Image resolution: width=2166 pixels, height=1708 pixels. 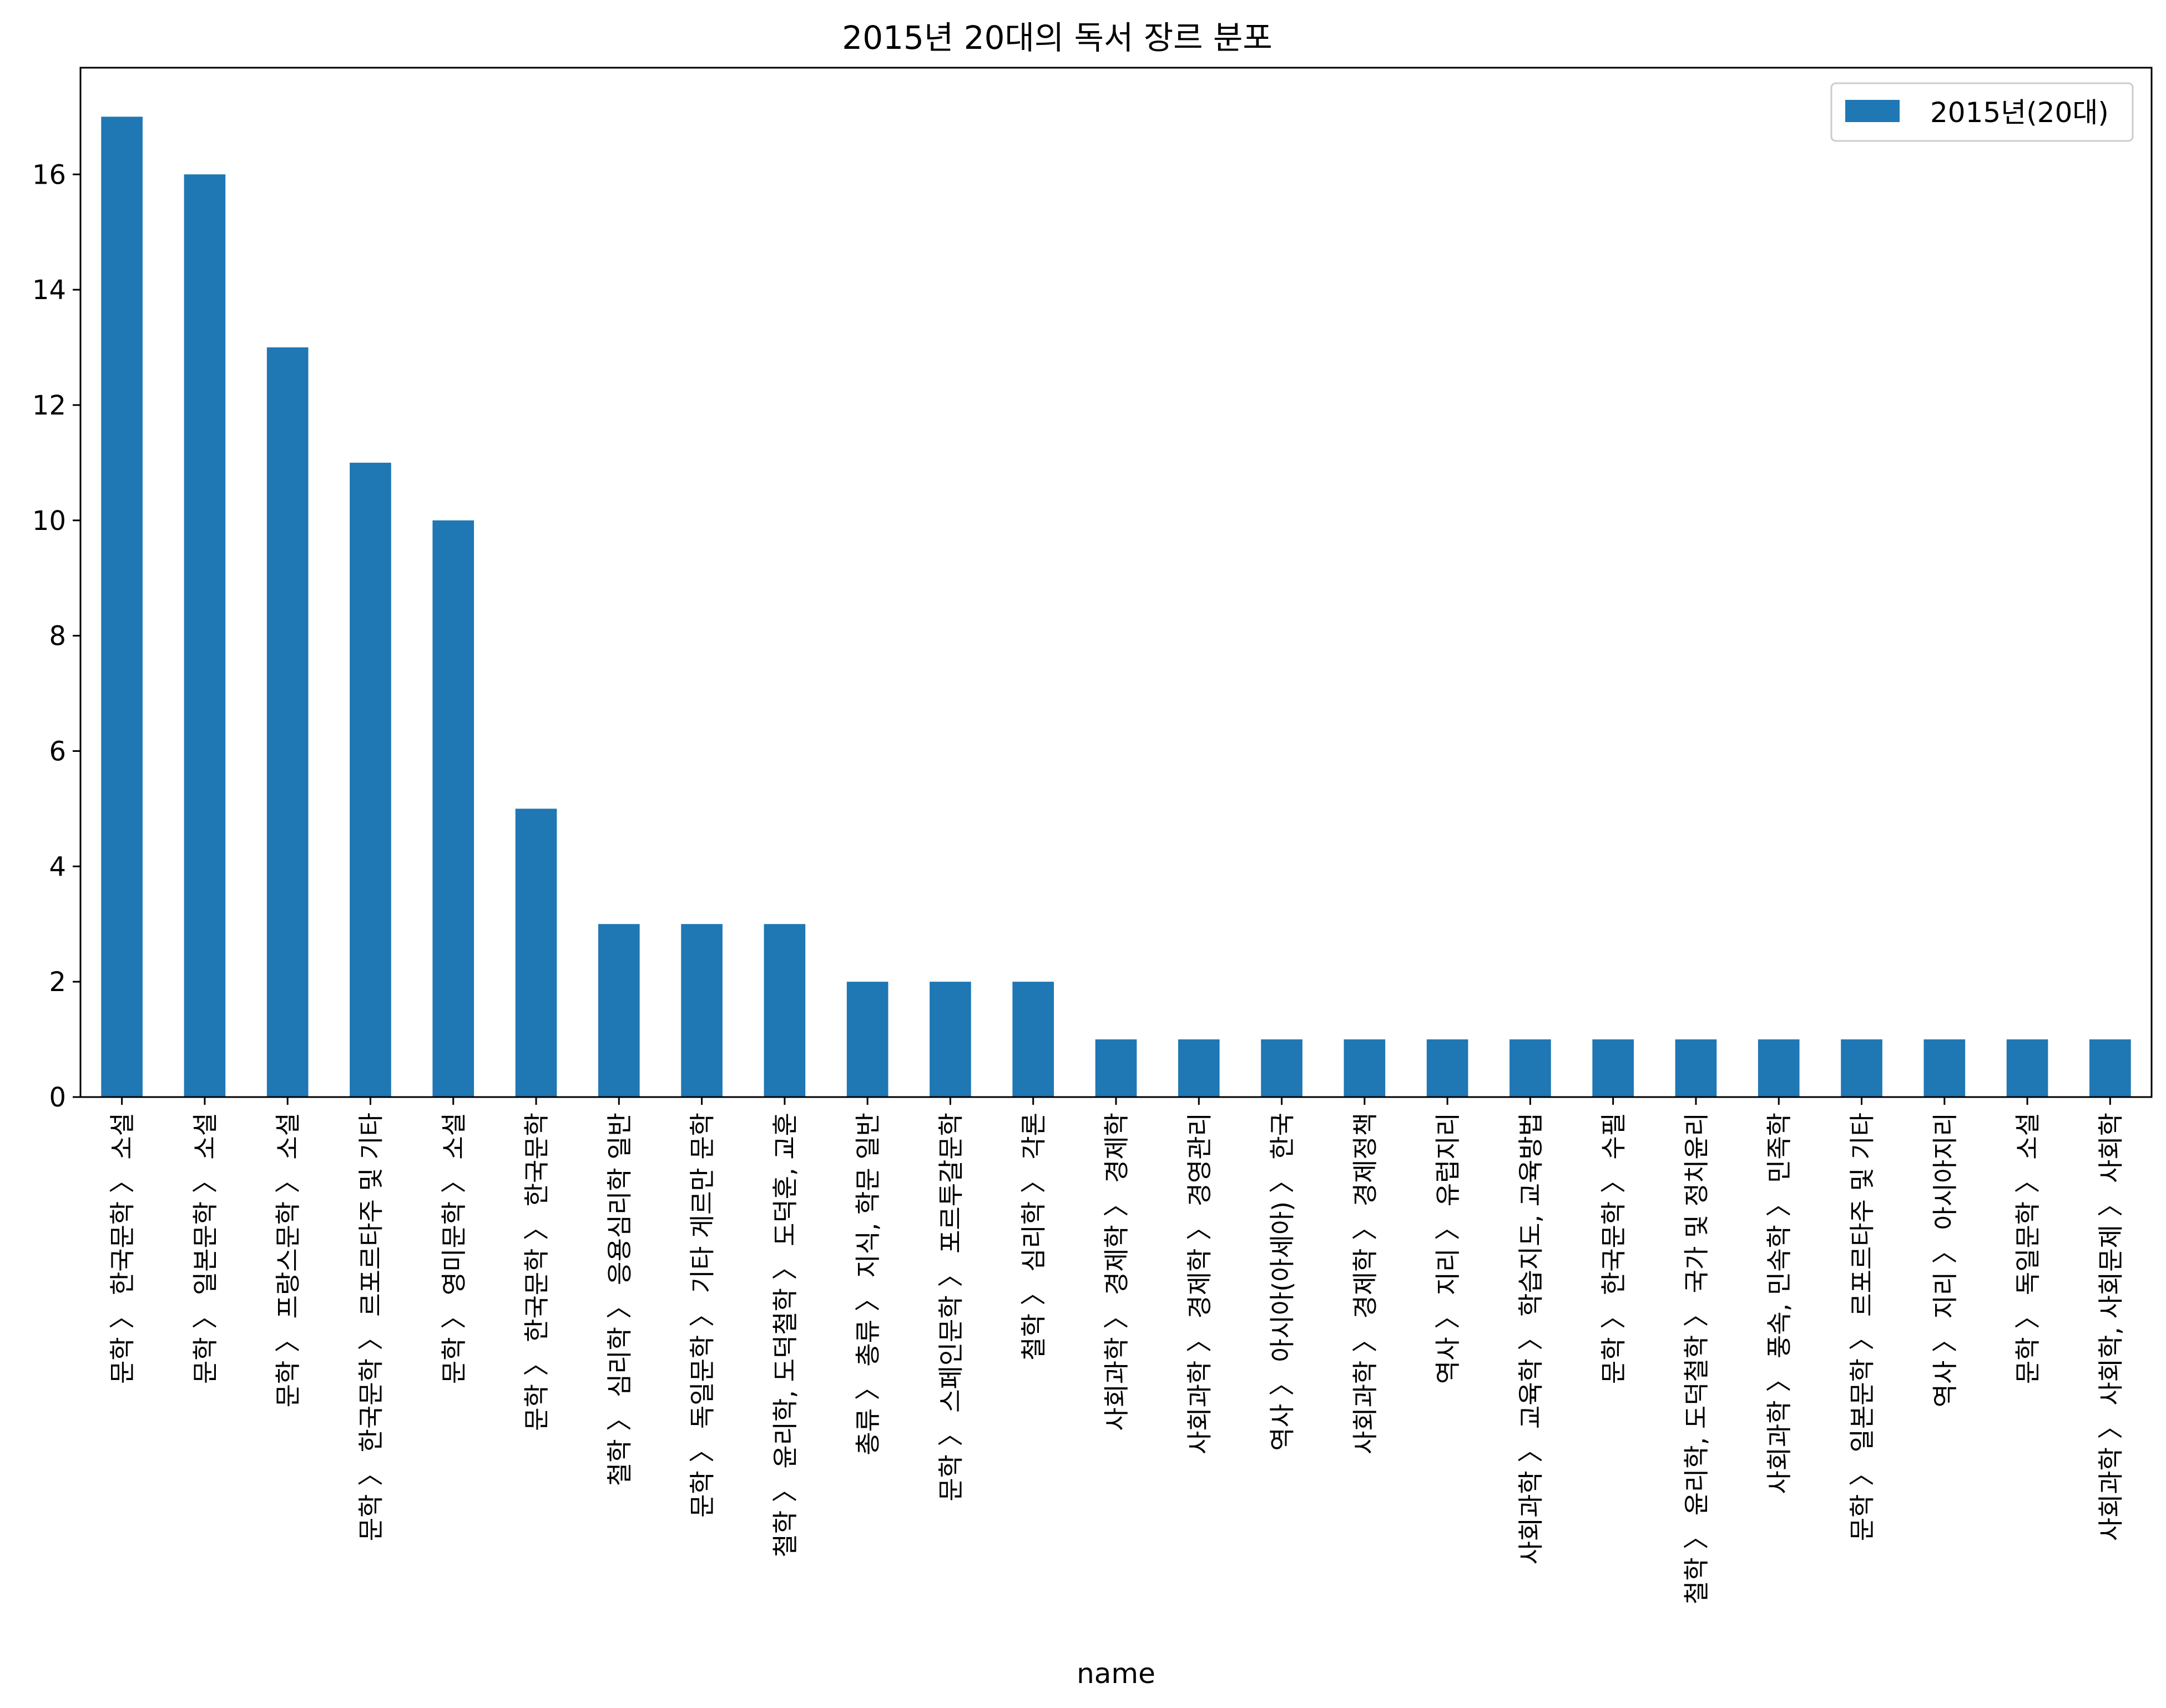 What do you see at coordinates (371, 1327) in the screenshot?
I see `x-tick-label: 문학 〉 한국문학 〉 르포르타주 및 기타` at bounding box center [371, 1327].